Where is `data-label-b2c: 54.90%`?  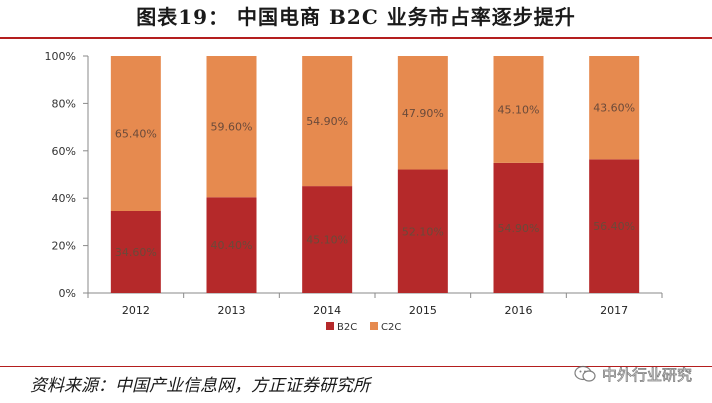 data-label-b2c: 54.90% is located at coordinates (519, 228).